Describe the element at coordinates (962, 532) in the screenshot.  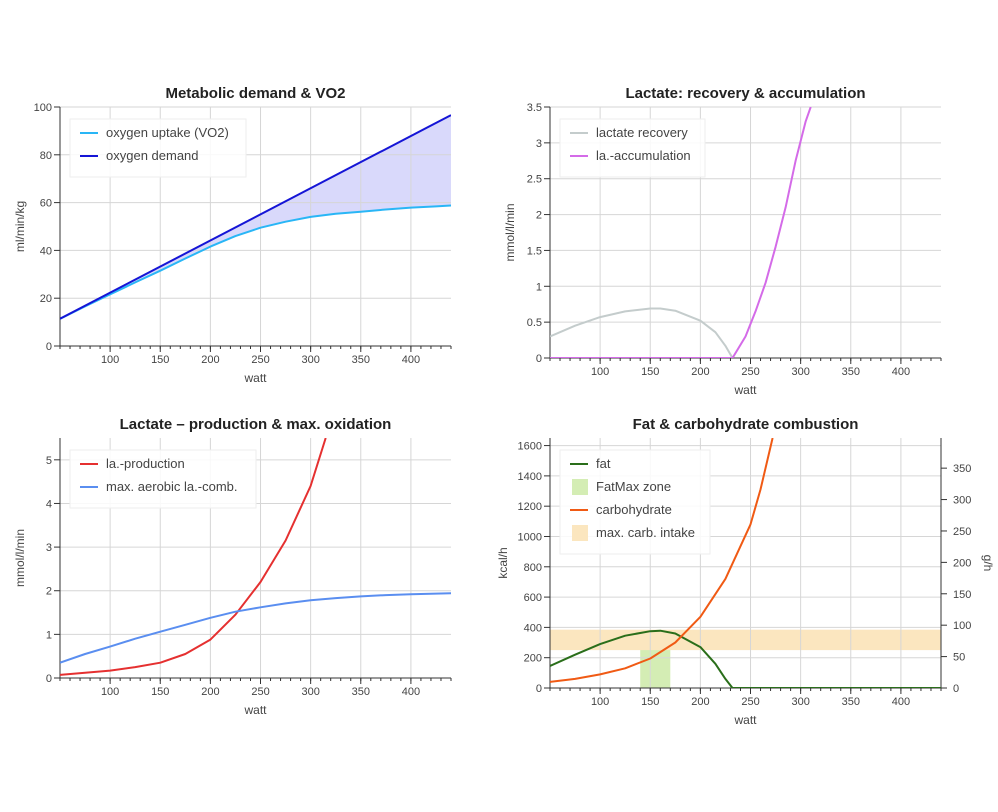
I see `y-right-tick-label: 250` at that location.